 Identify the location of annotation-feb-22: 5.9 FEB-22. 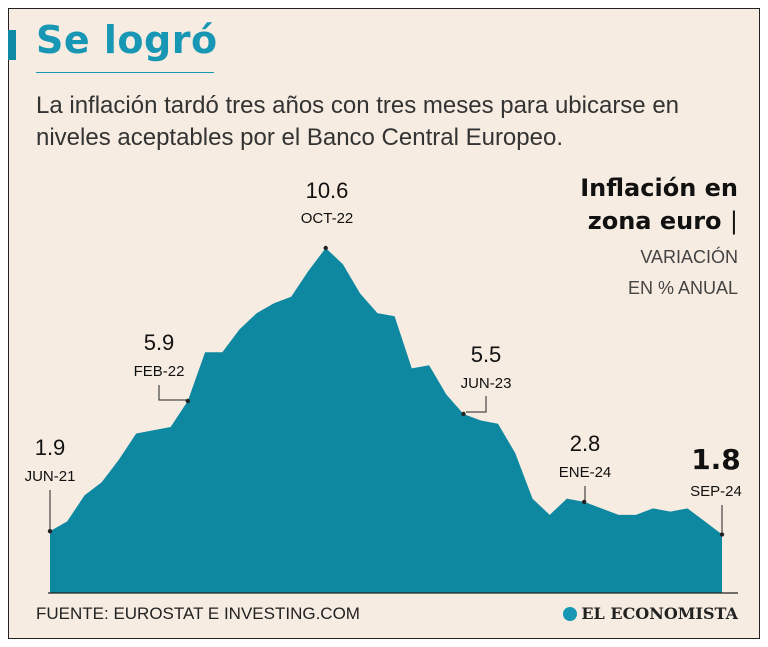
(162, 367).